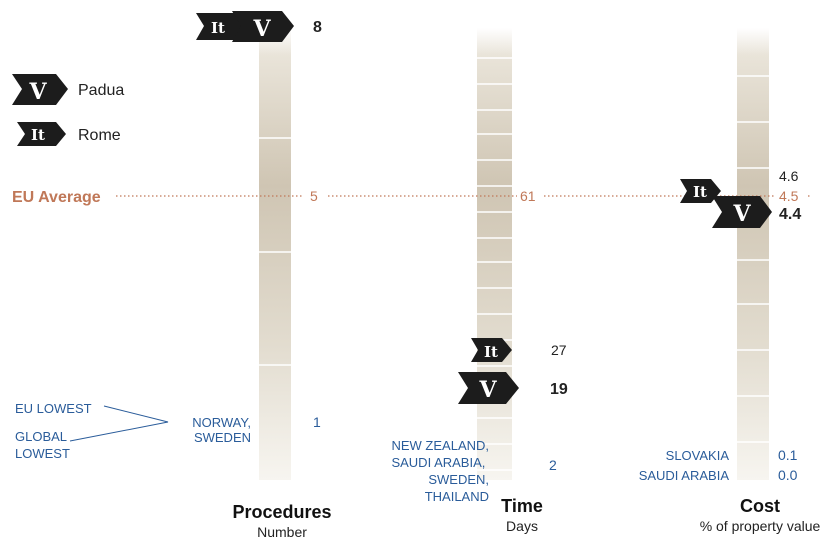  I want to click on cost-padua-marker: V, so click(742, 212).